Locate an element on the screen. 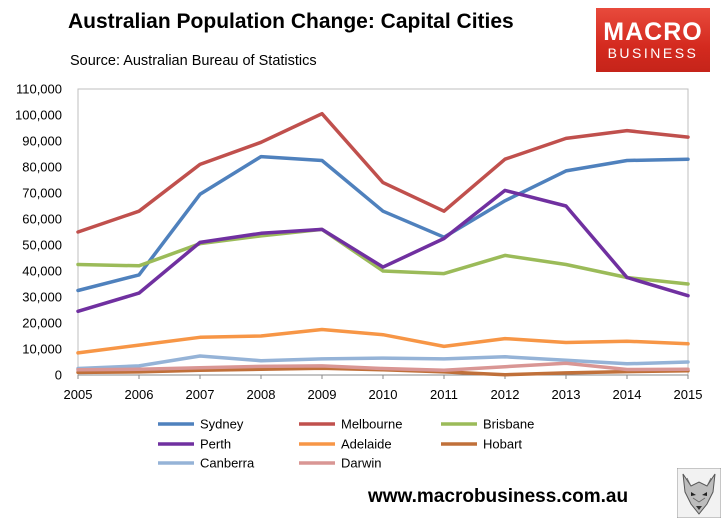  logo-line-1: MACRO is located at coordinates (653, 32).